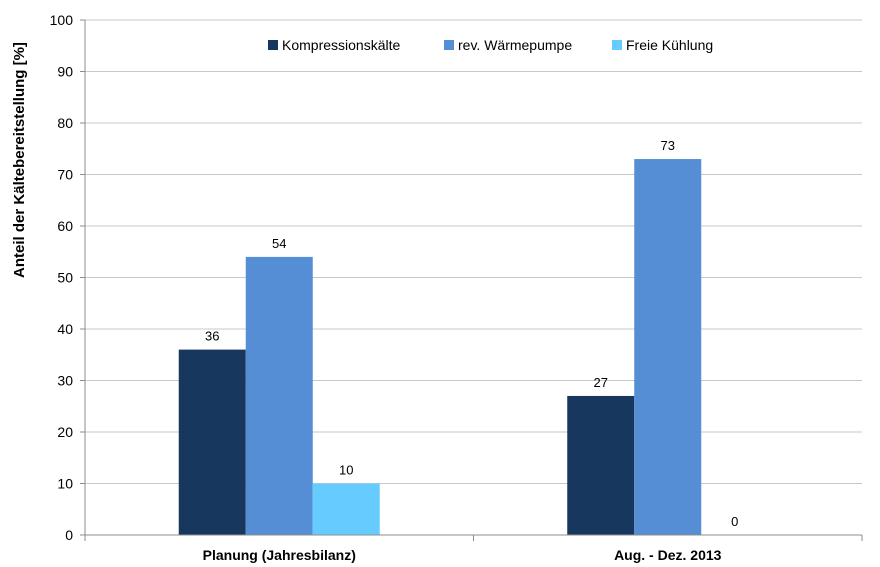  What do you see at coordinates (65, 329) in the screenshot?
I see `y-tick-label: 40` at bounding box center [65, 329].